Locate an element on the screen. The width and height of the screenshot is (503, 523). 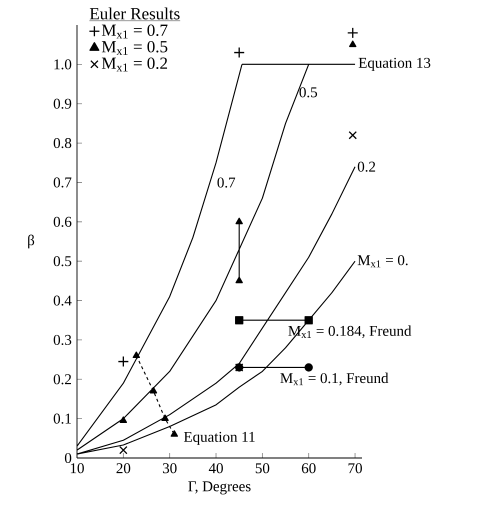
y-tick-label: 0.8 is located at coordinates (63, 143).